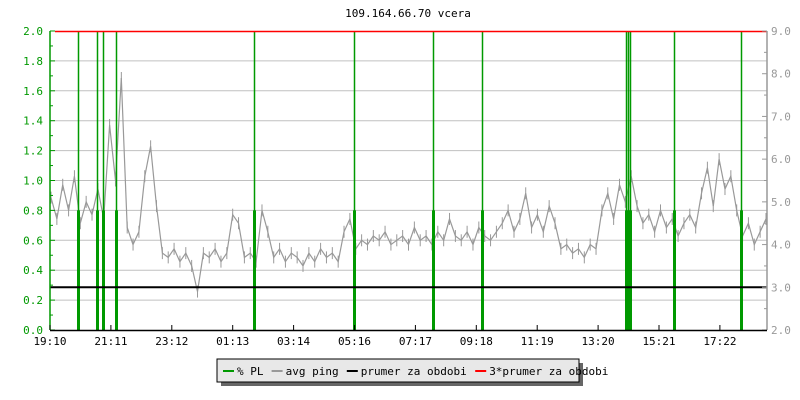 The width and height of the screenshot is (800, 400). I want to click on y-left-tick-label: 0.4, so click(33, 270).